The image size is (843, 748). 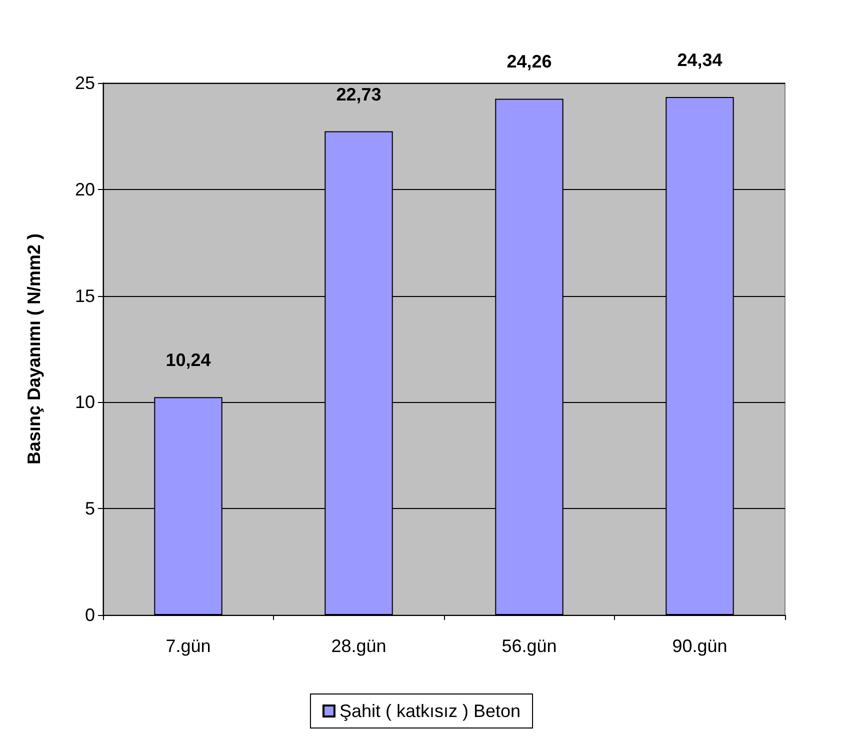 I want to click on y-tick-label: 15, so click(x=84, y=296).